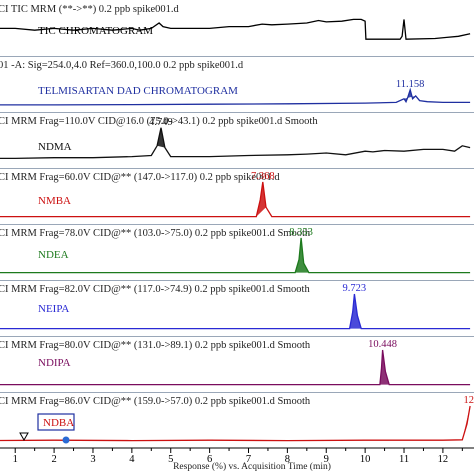  Describe the element at coordinates (95, 31) in the screenshot. I see `series-label: TIC CHROMATOGRAM` at that location.